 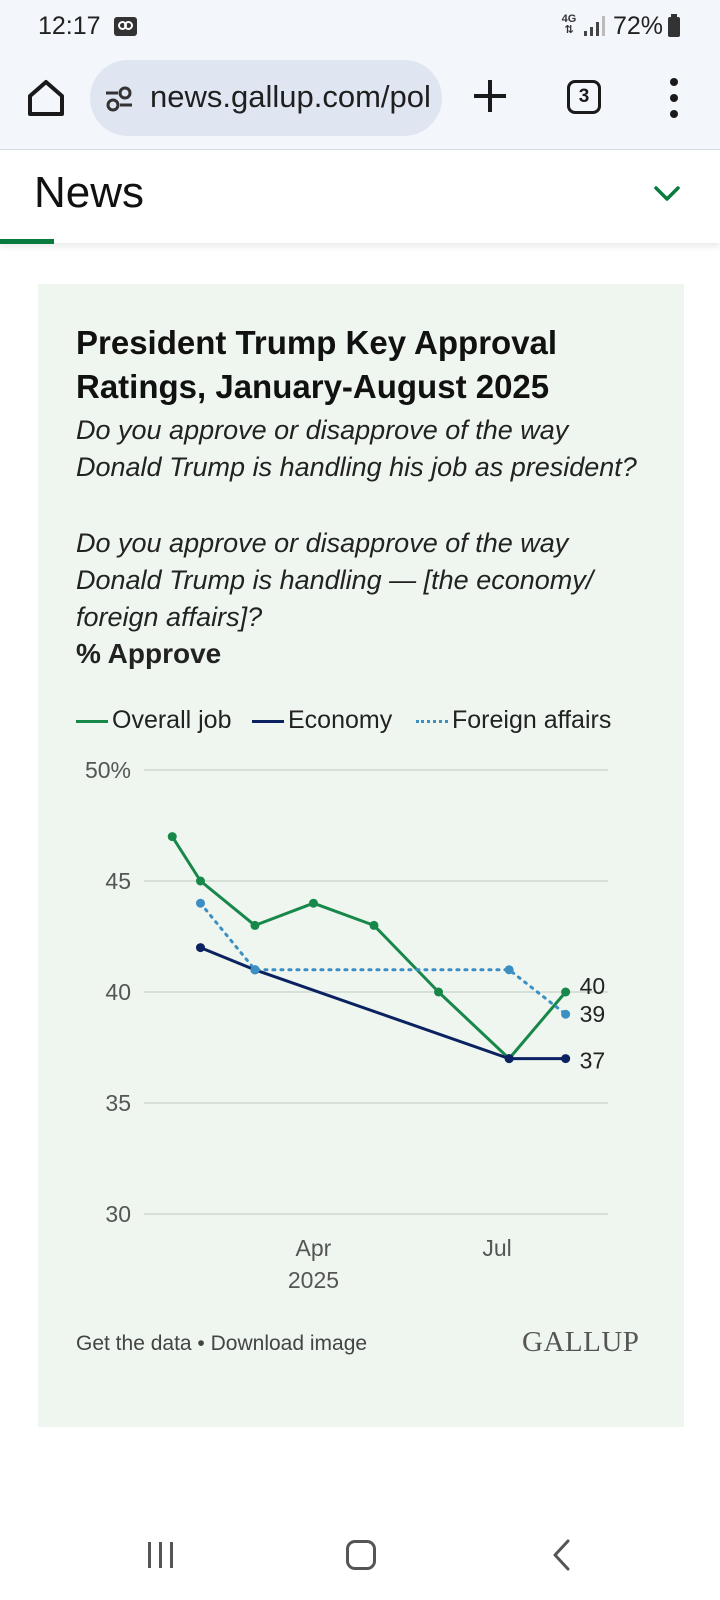 I want to click on signal-icon, so click(x=595, y=26).